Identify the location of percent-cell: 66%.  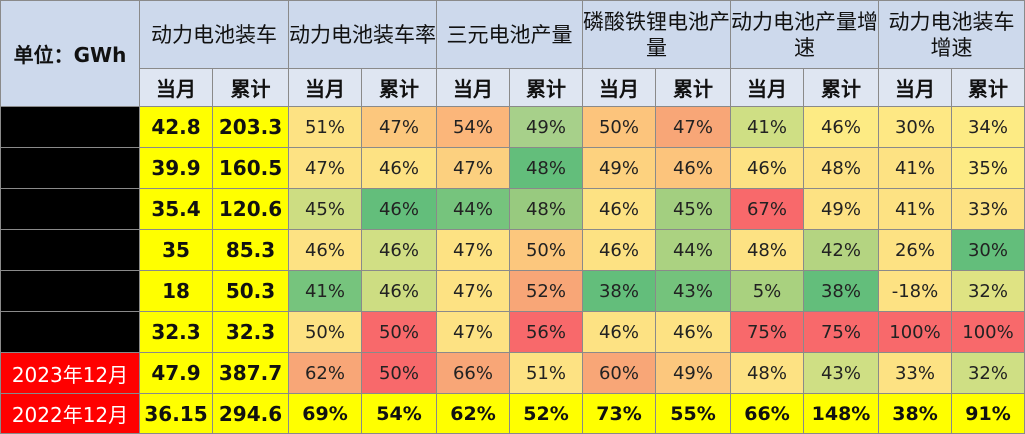
(767, 413).